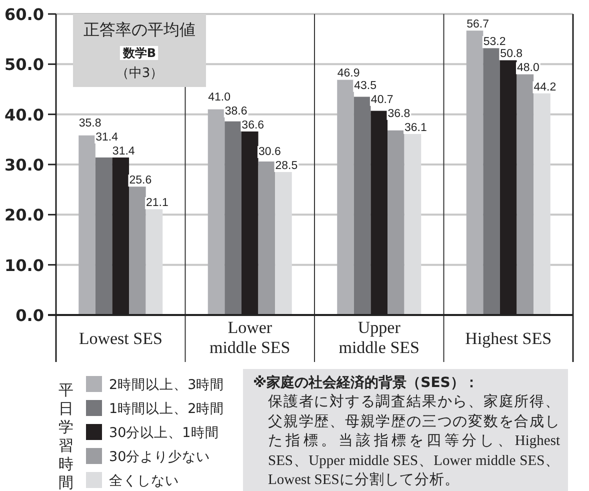 The width and height of the screenshot is (589, 491). What do you see at coordinates (249, 337) in the screenshot?
I see `x-tick-label: Lower middle SES` at bounding box center [249, 337].